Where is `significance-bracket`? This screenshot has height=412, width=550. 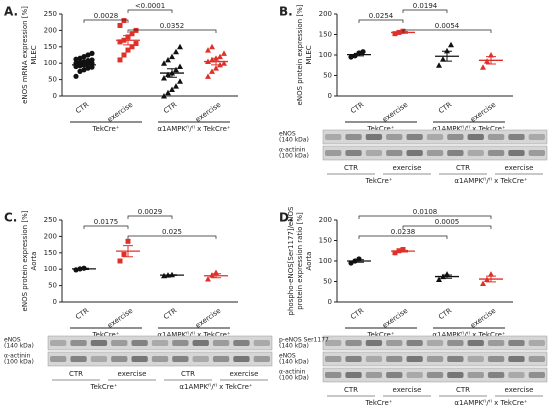
significance-bracket is located at coordinates (381, 21).